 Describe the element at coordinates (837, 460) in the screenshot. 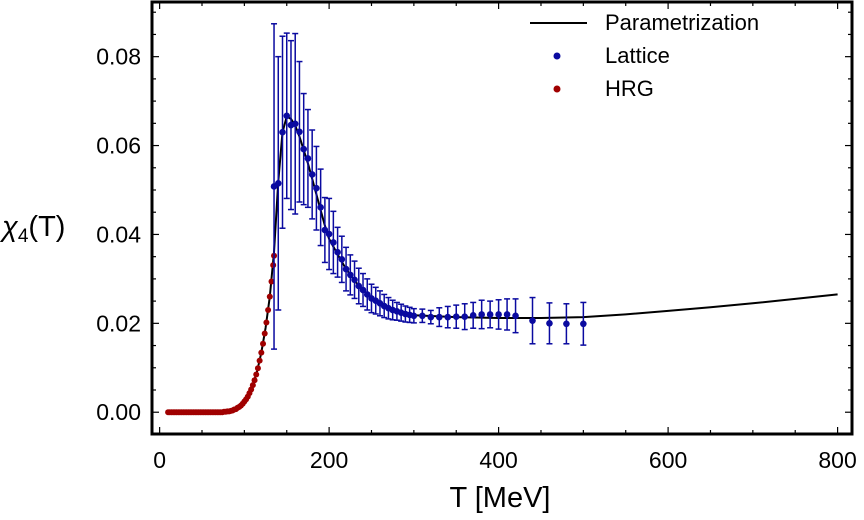

I see `x-tick-label: 800` at that location.